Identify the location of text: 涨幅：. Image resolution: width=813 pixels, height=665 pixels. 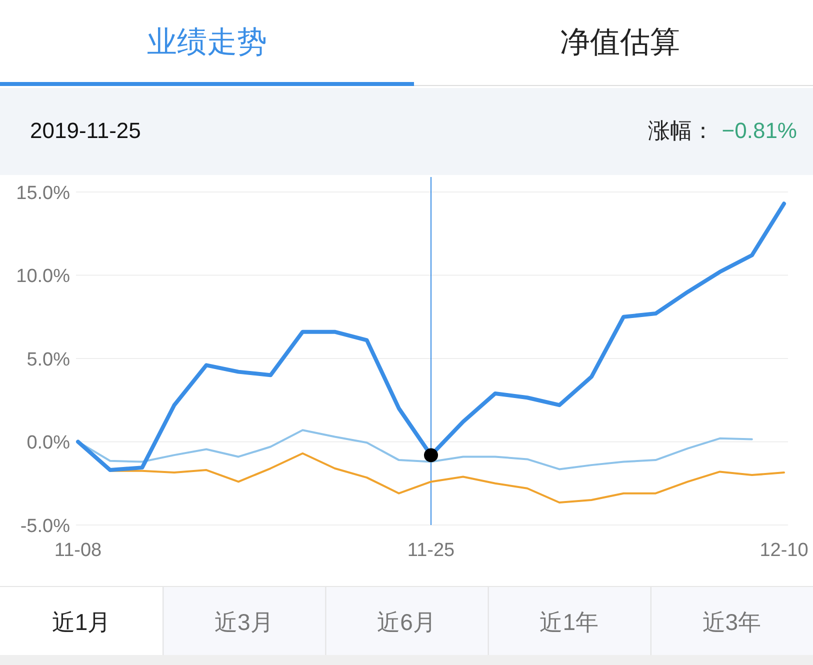
(681, 130).